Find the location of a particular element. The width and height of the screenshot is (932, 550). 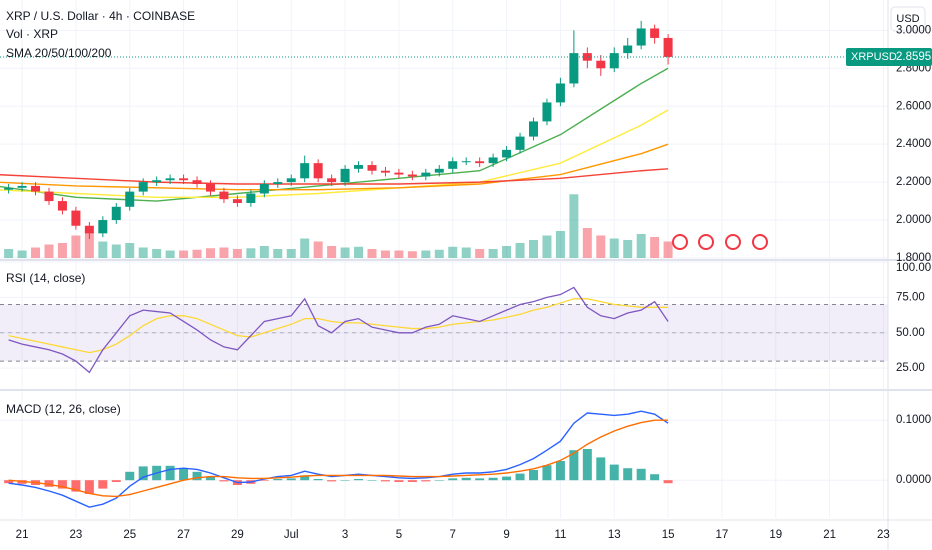

y-tick-label: 3.0000 is located at coordinates (913, 30).